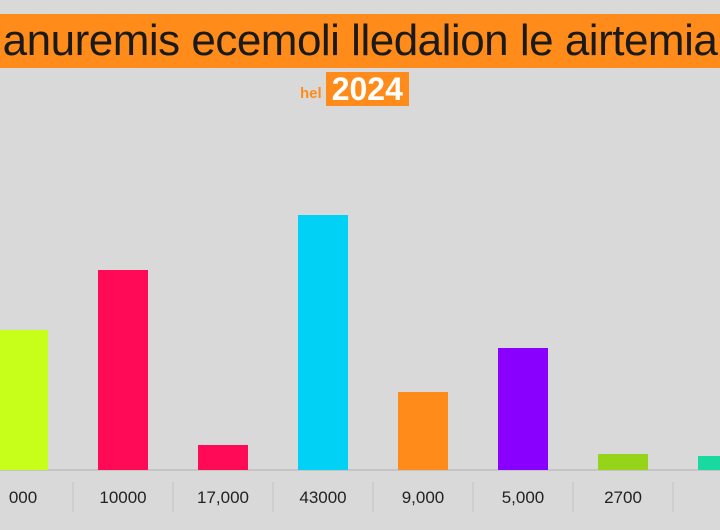 Image resolution: width=720 pixels, height=530 pixels. I want to click on subtitle-prefix: hel, so click(311, 93).